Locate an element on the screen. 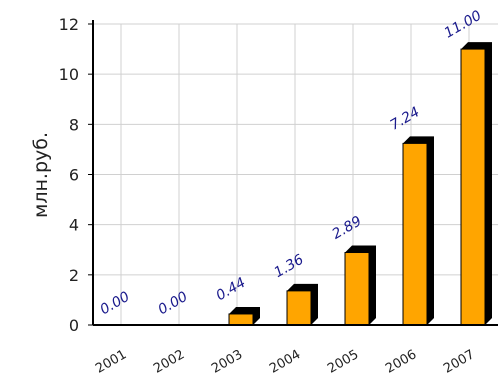 This screenshot has height=383, width=498. x-tick-label: 2005 is located at coordinates (343, 362).